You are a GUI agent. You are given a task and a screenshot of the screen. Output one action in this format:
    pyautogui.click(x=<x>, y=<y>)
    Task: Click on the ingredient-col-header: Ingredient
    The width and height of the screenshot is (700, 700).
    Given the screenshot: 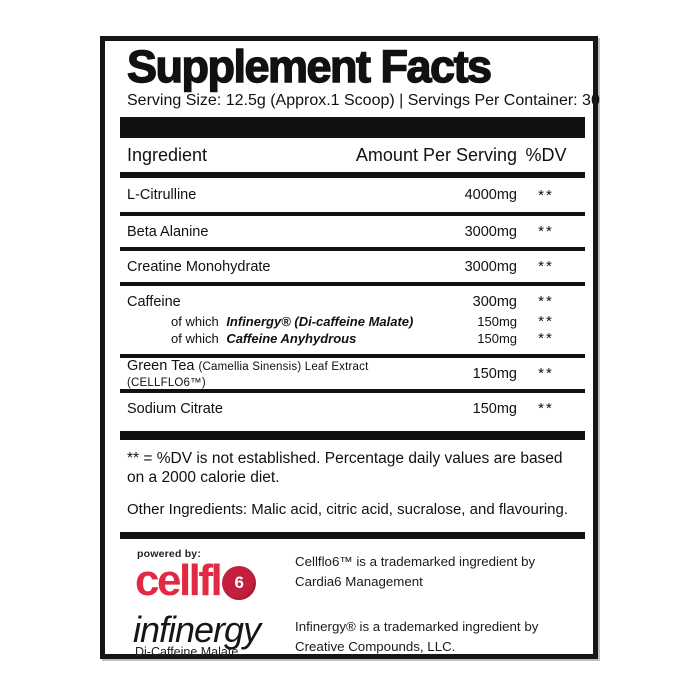 What is the action you would take?
    pyautogui.click(x=167, y=154)
    